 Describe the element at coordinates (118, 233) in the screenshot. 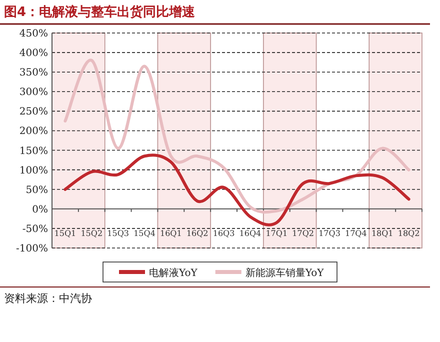

I see `x-tick-label: 15Q3` at that location.